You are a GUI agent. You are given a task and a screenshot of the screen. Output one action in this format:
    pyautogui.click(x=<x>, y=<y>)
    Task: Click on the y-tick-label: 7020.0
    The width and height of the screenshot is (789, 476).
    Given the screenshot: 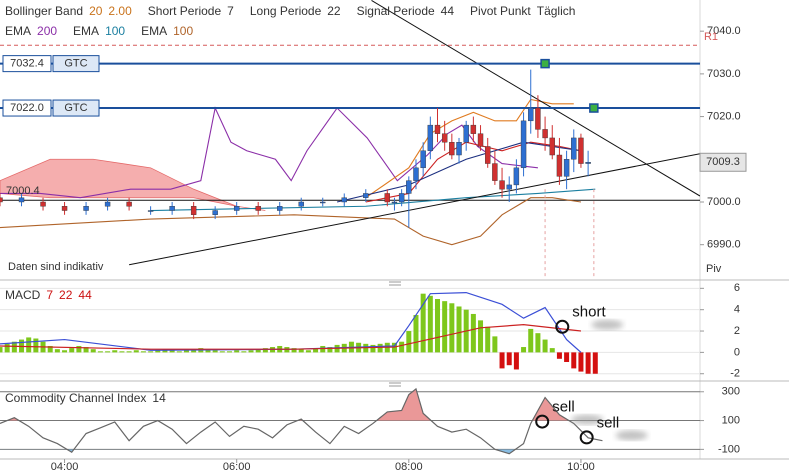 What is the action you would take?
    pyautogui.click(x=724, y=116)
    